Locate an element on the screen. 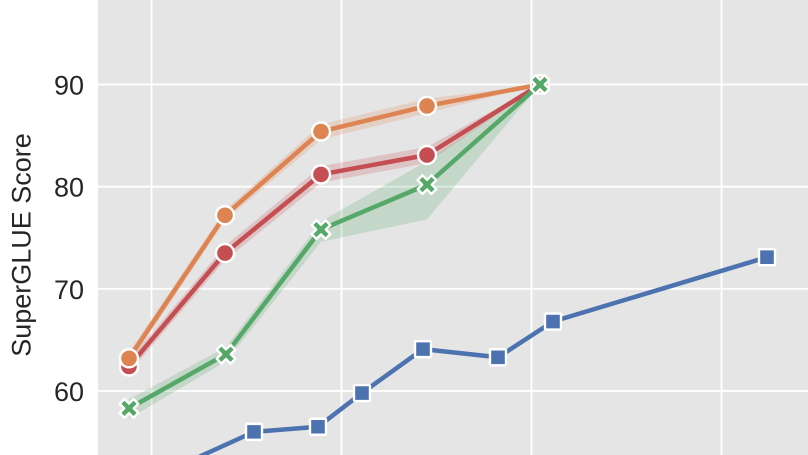  y-tick-label: 90 is located at coordinates (69, 86).